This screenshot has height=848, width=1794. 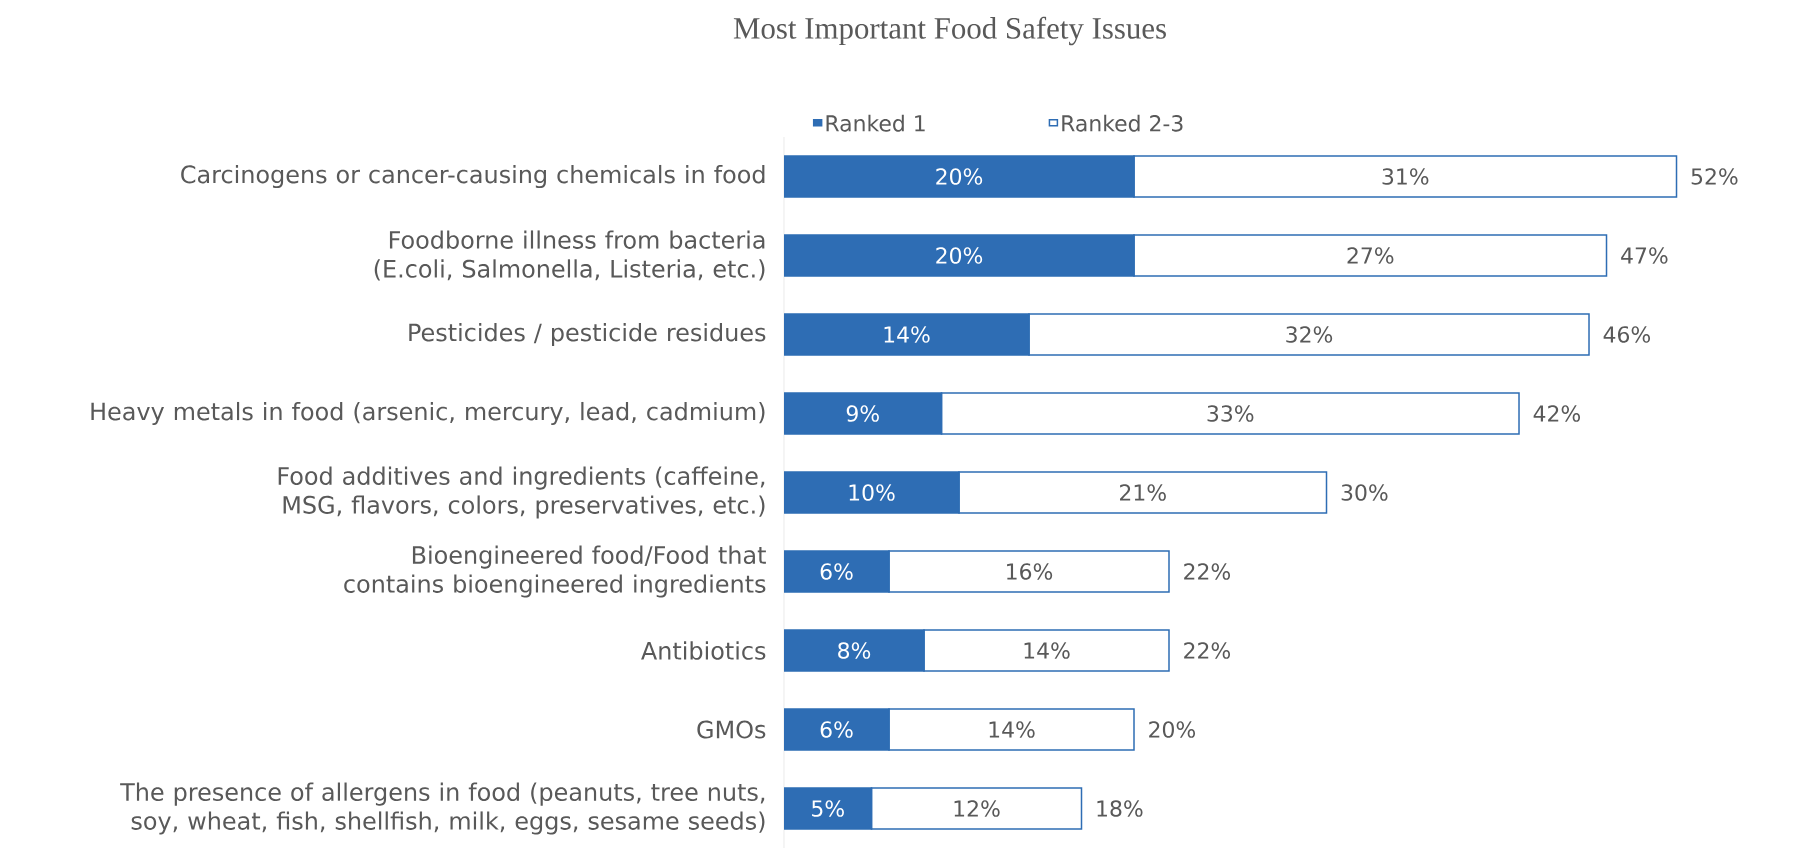 I want to click on y-tick-label: Carcinogens or cancer-causing chemicals in food, so click(x=473, y=176).